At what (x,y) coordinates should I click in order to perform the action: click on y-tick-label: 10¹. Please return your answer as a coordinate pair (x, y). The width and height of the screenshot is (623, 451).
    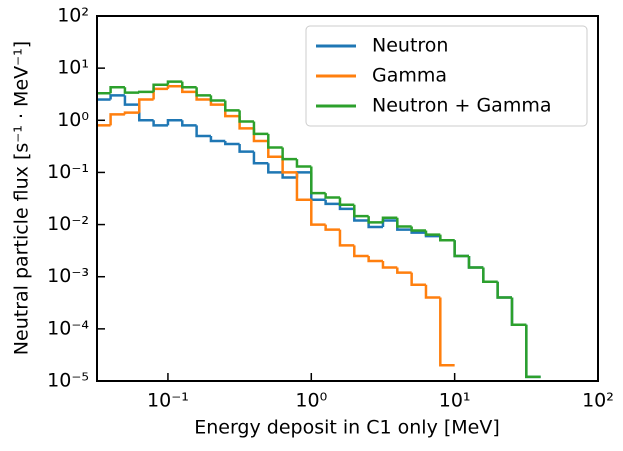
    Looking at the image, I should click on (73, 68).